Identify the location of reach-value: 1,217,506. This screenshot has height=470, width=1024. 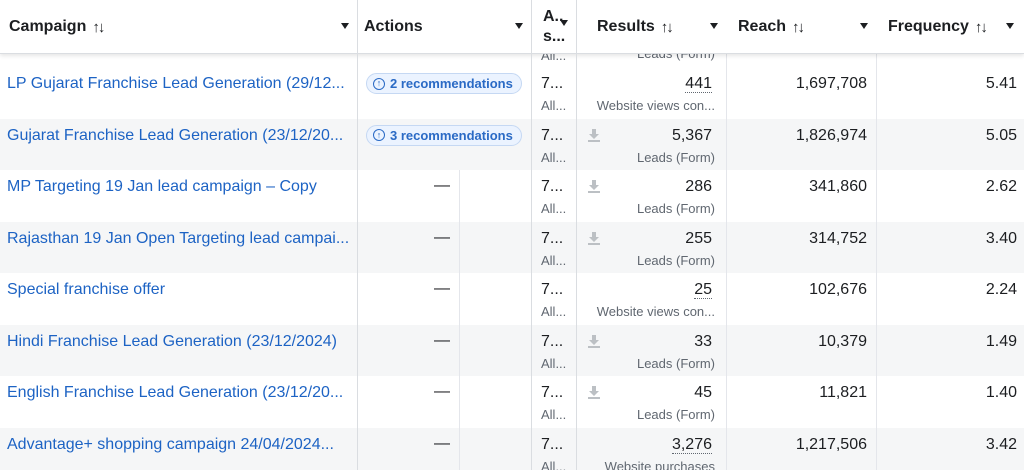
(831, 444).